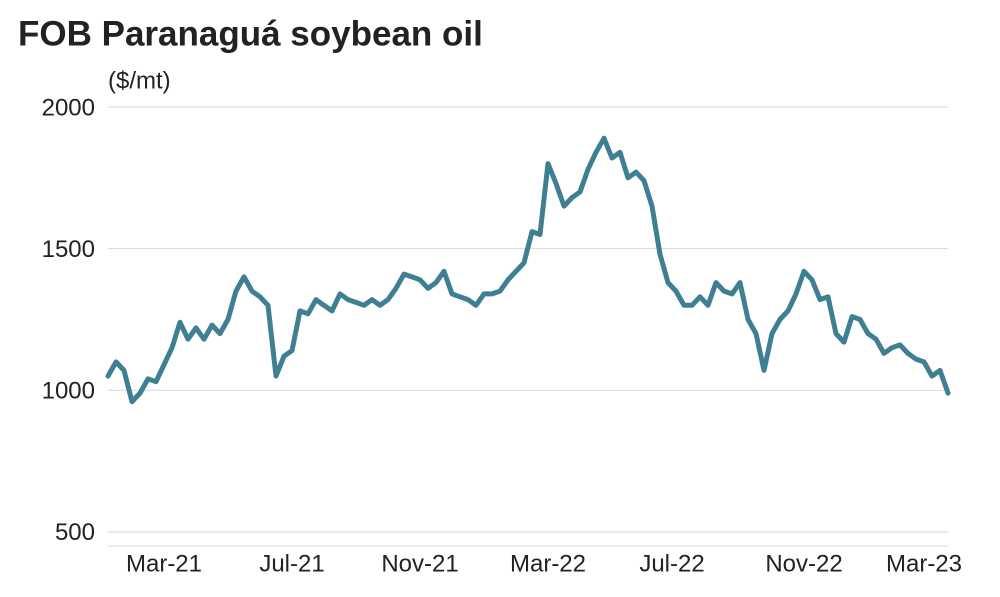 The height and width of the screenshot is (597, 1000). What do you see at coordinates (291, 563) in the screenshot?
I see `x-tick-label: Jul-21` at bounding box center [291, 563].